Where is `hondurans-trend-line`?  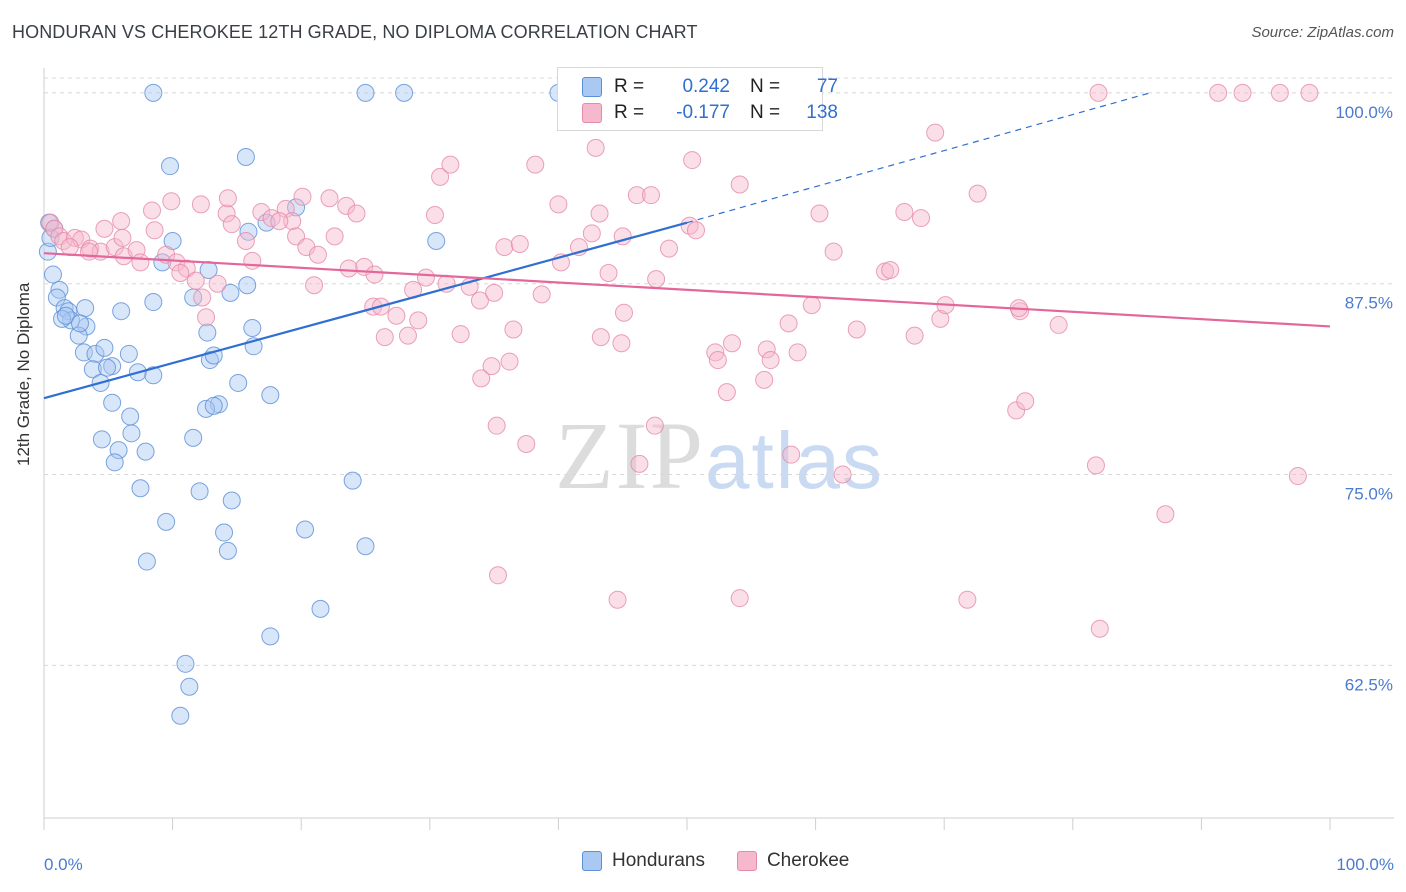 hondurans-trend-line is located at coordinates (365, 310).